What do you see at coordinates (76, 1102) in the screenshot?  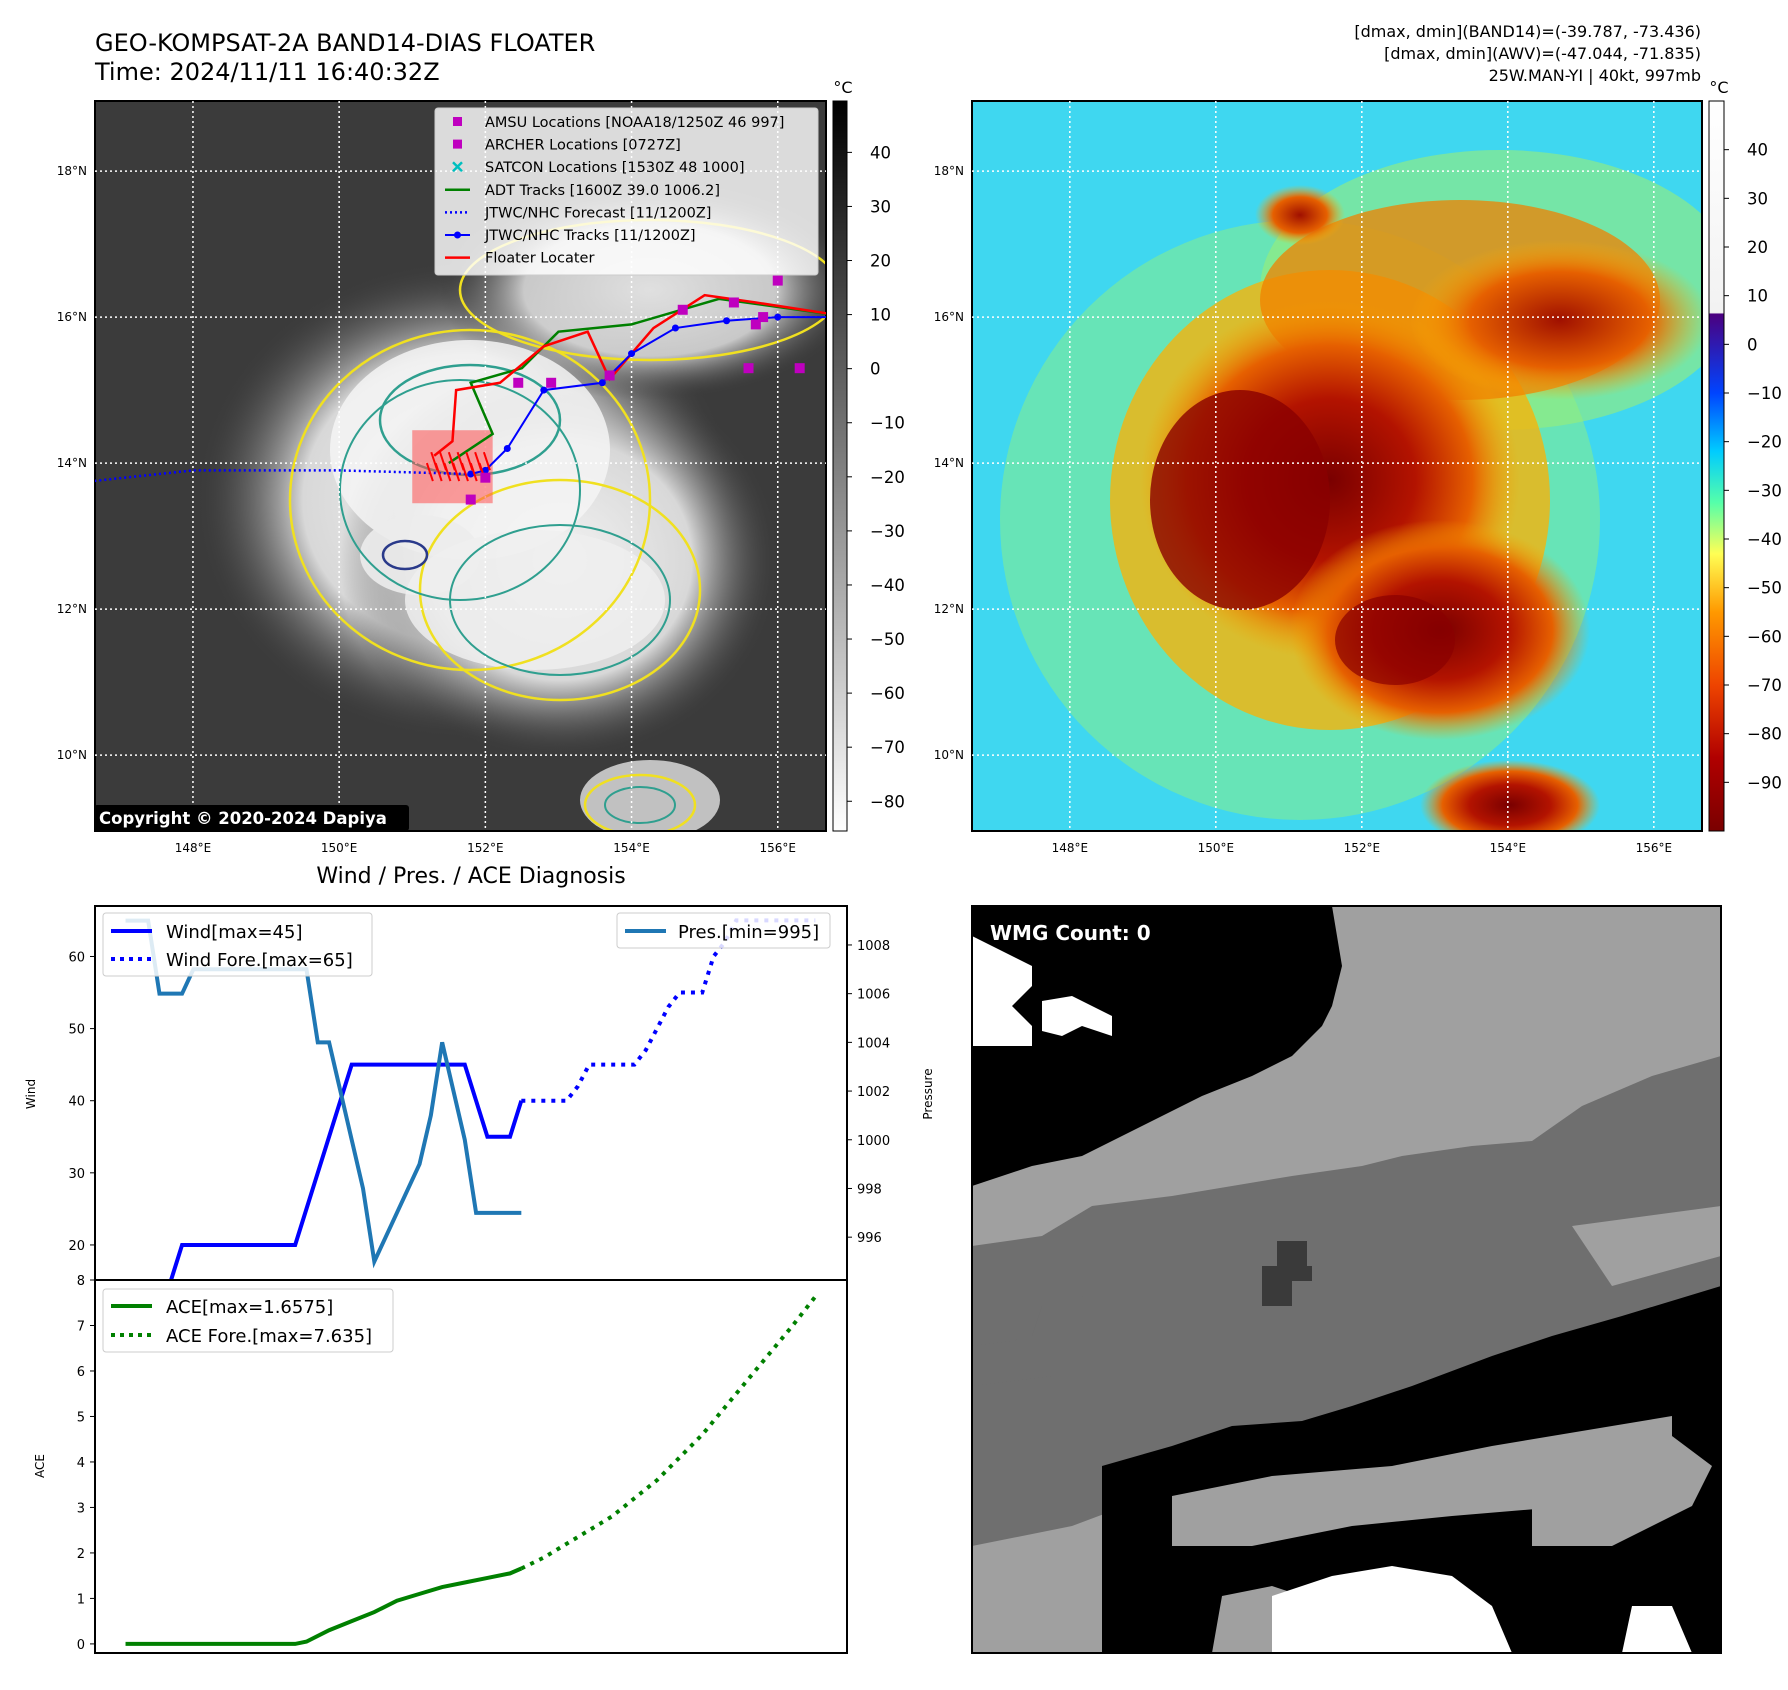 I see `wind-tick-label: 40` at bounding box center [76, 1102].